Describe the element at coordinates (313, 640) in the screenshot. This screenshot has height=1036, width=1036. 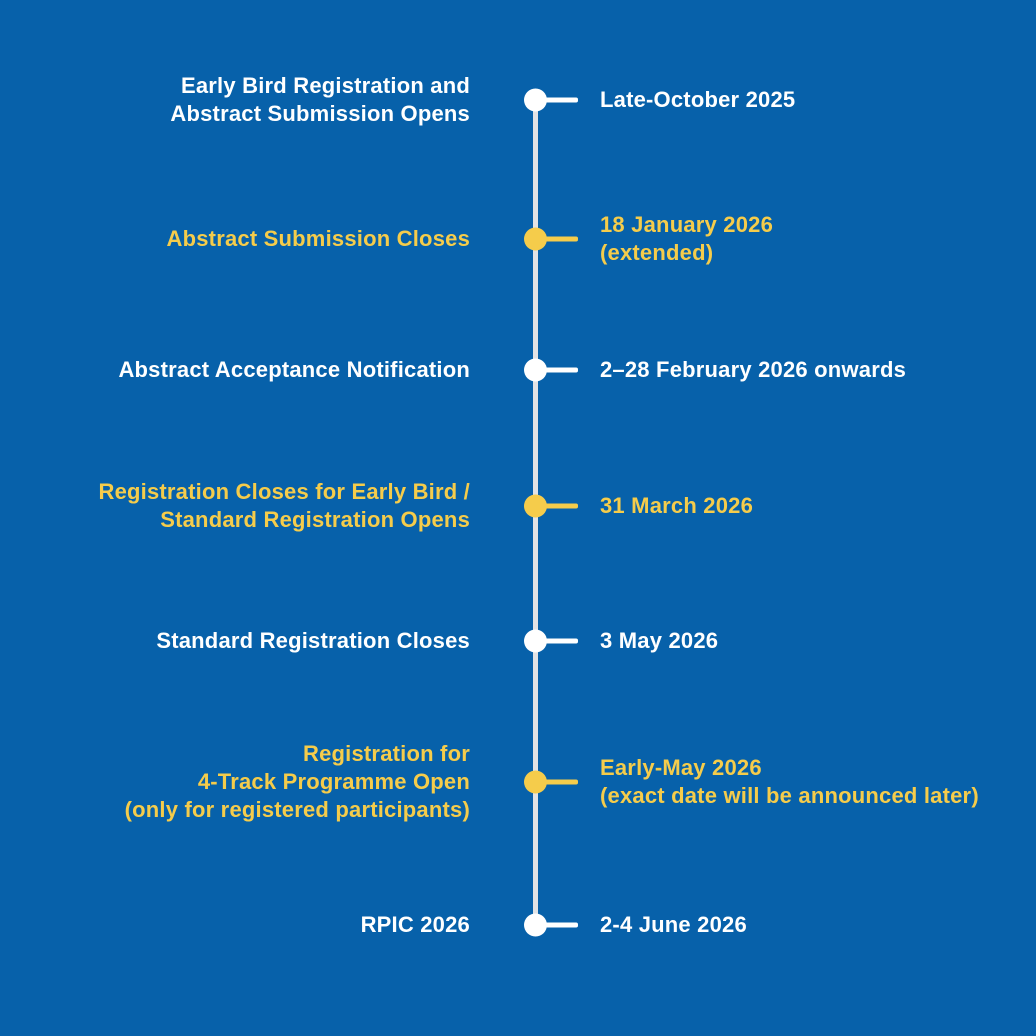
I see `event-label: Standard Registration Closes` at that location.